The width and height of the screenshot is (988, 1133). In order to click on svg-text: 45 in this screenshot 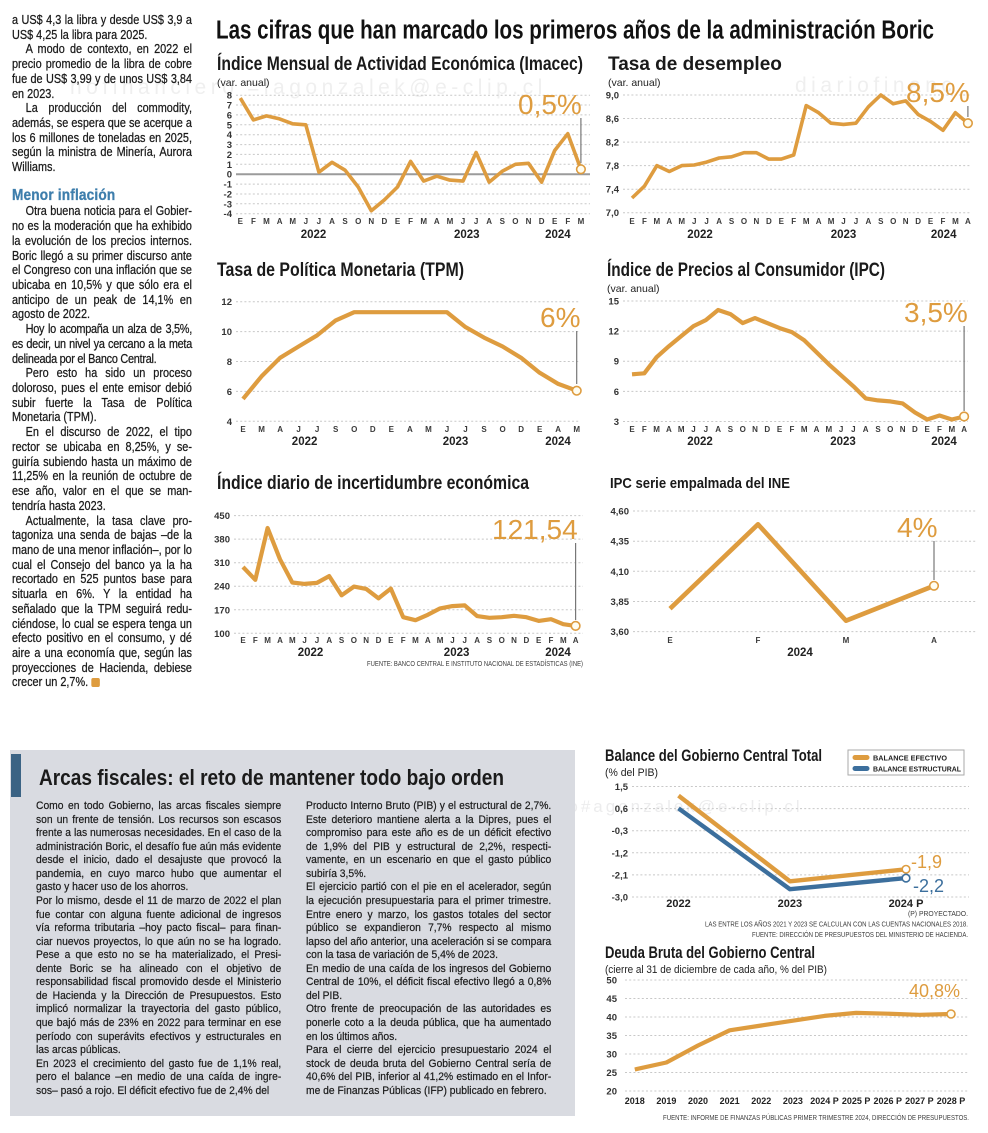, I will do `click(611, 999)`.